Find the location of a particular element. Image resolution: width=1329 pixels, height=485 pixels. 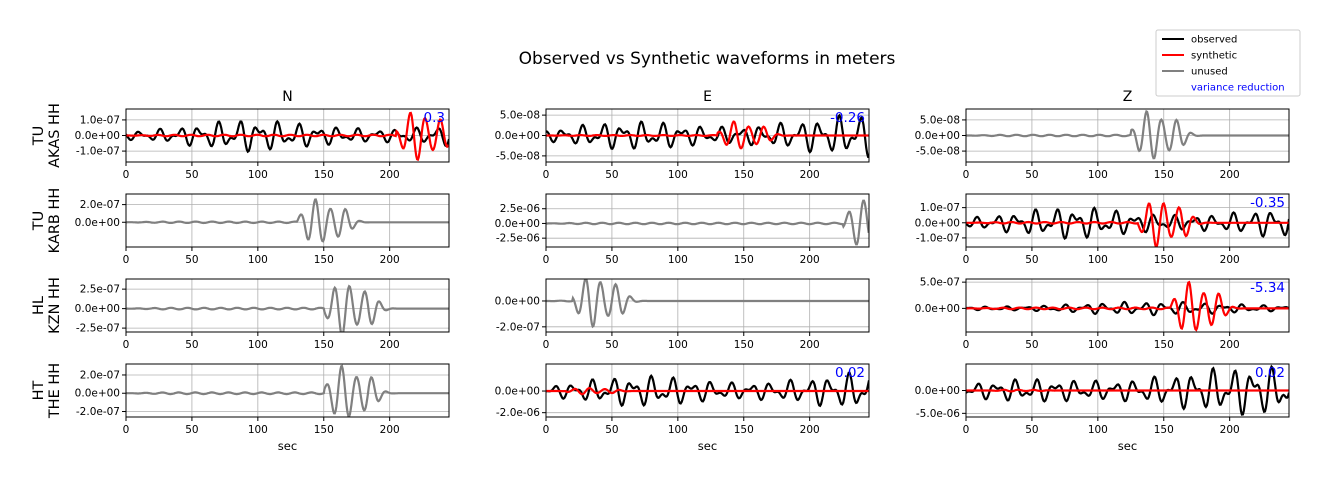

y-tick-label: 2.0e-07 is located at coordinates (100, 375).